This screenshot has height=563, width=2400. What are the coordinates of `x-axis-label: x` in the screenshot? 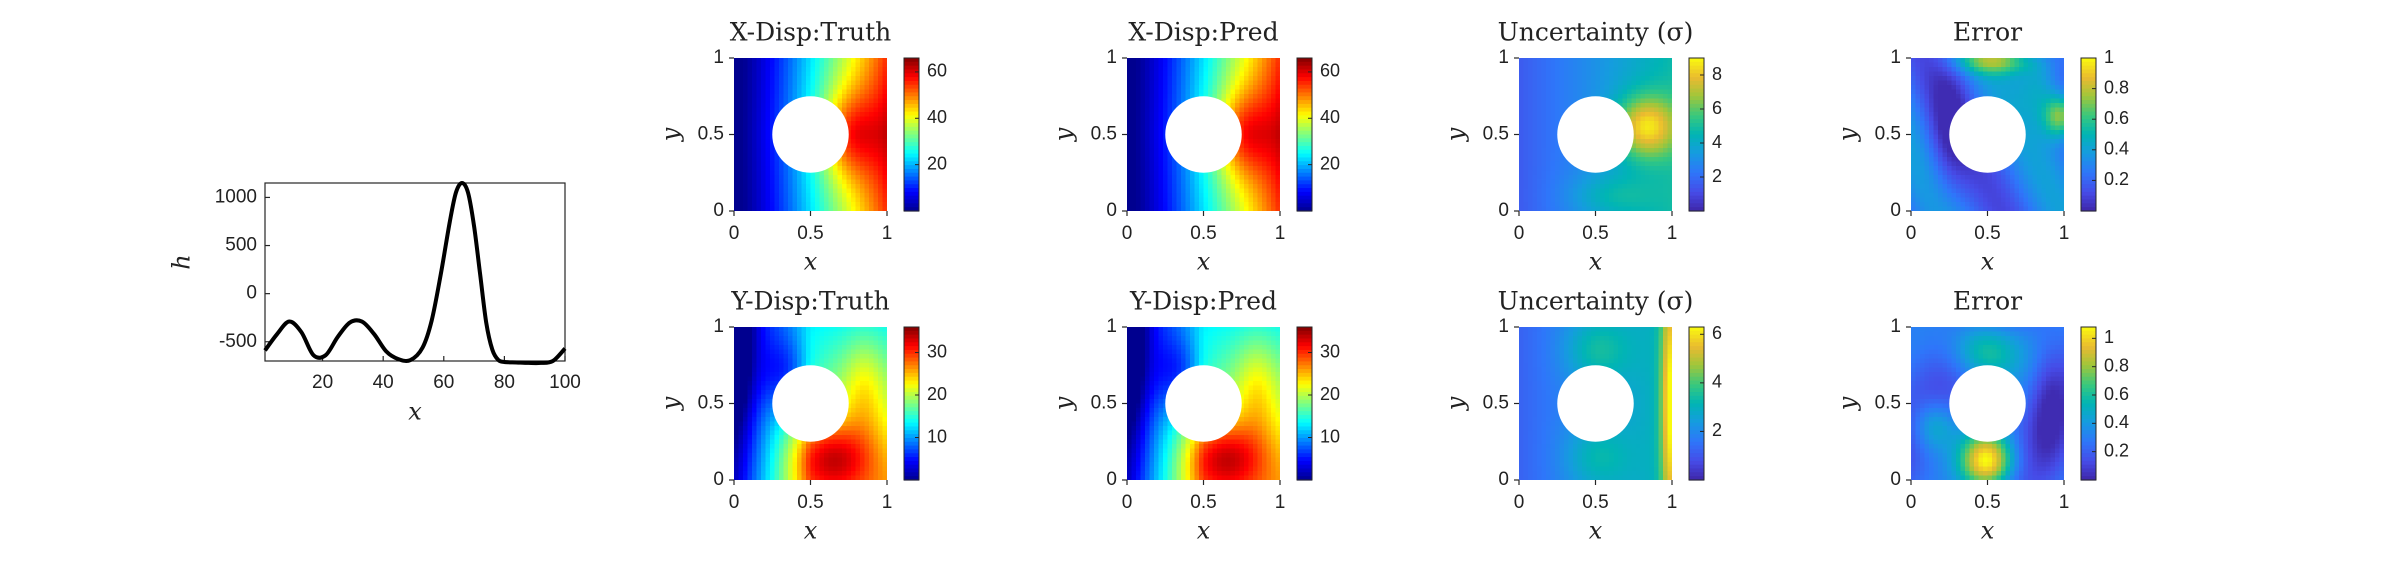 It's located at (1988, 262).